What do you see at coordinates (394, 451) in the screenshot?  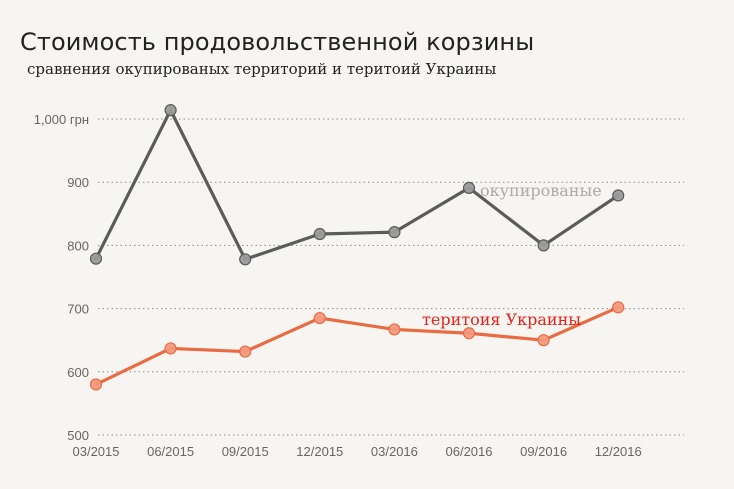 I see `x-tick-label: 03/2016` at bounding box center [394, 451].